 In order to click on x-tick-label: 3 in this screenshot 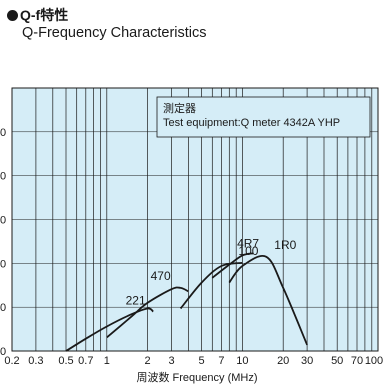, I will do `click(171, 361)`.